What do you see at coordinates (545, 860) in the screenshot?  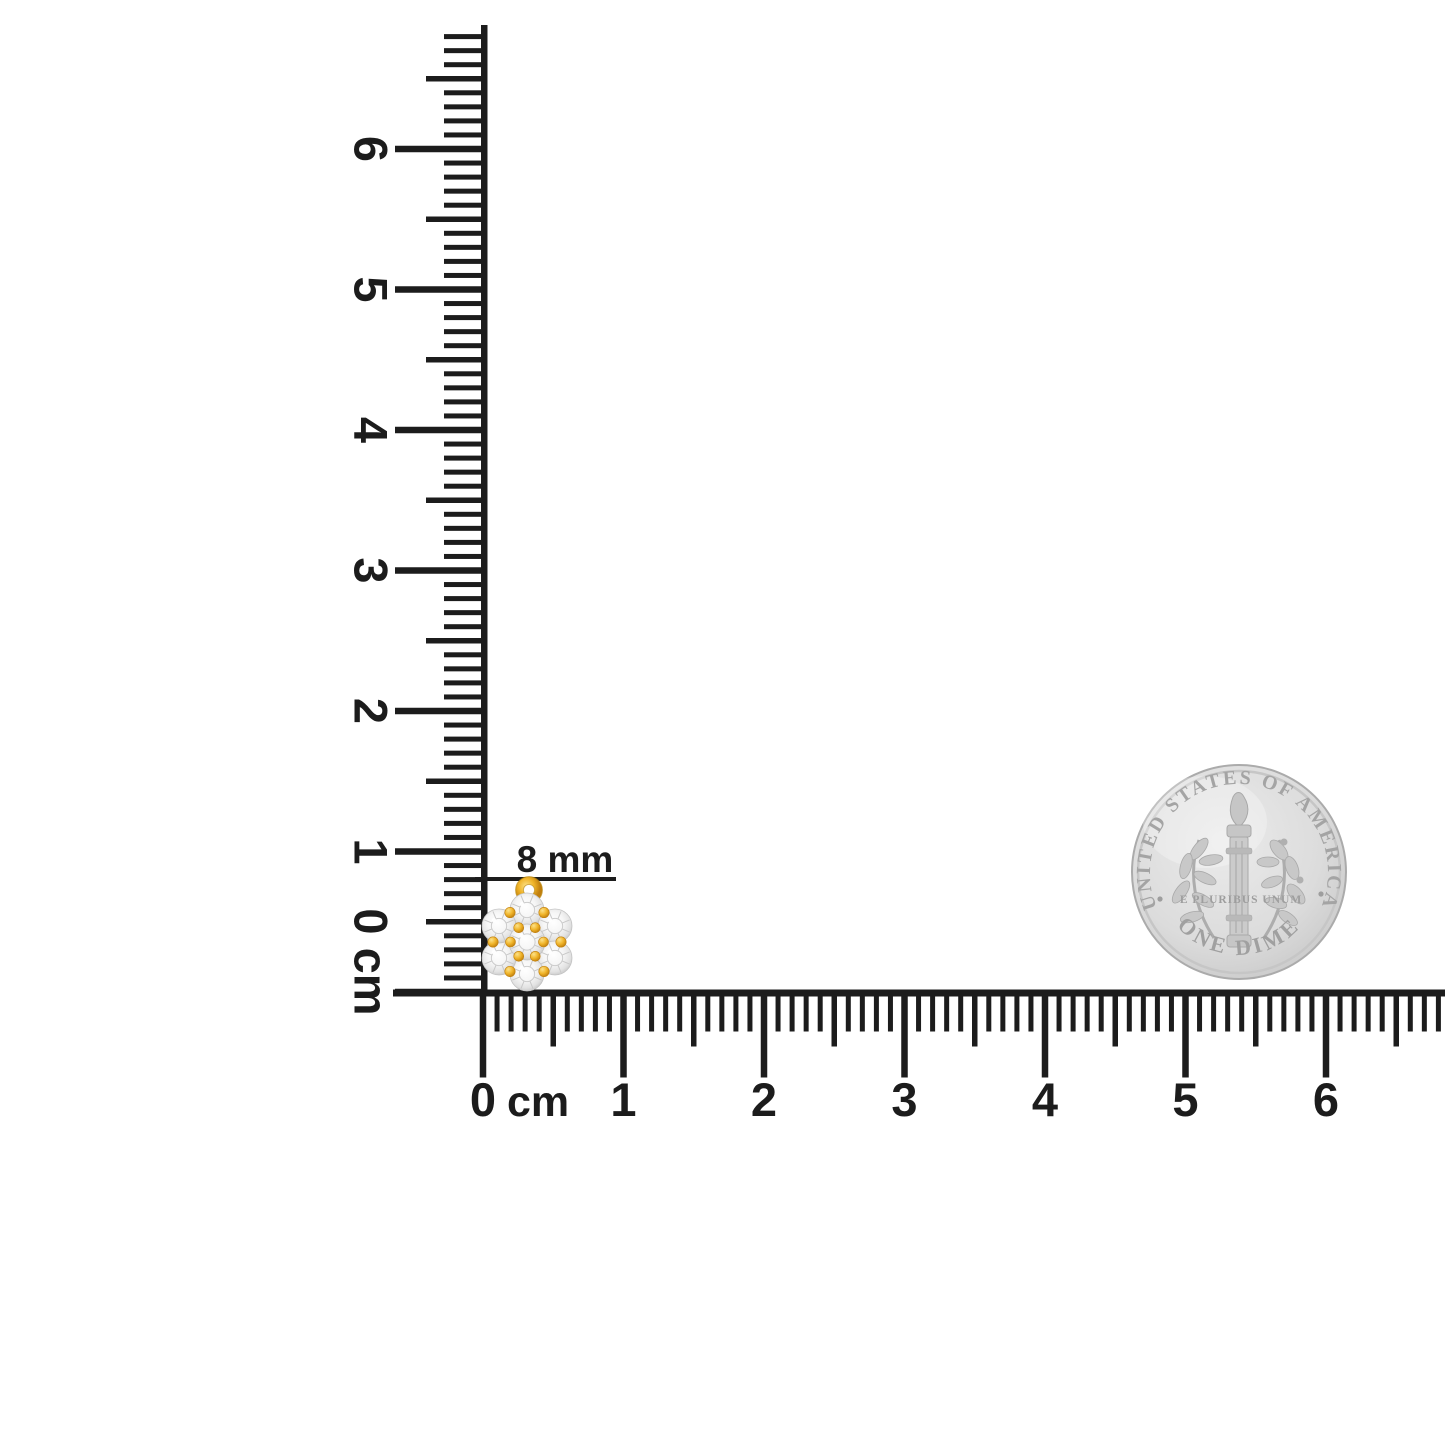 I see `measurement-annotation: 8 mm` at bounding box center [545, 860].